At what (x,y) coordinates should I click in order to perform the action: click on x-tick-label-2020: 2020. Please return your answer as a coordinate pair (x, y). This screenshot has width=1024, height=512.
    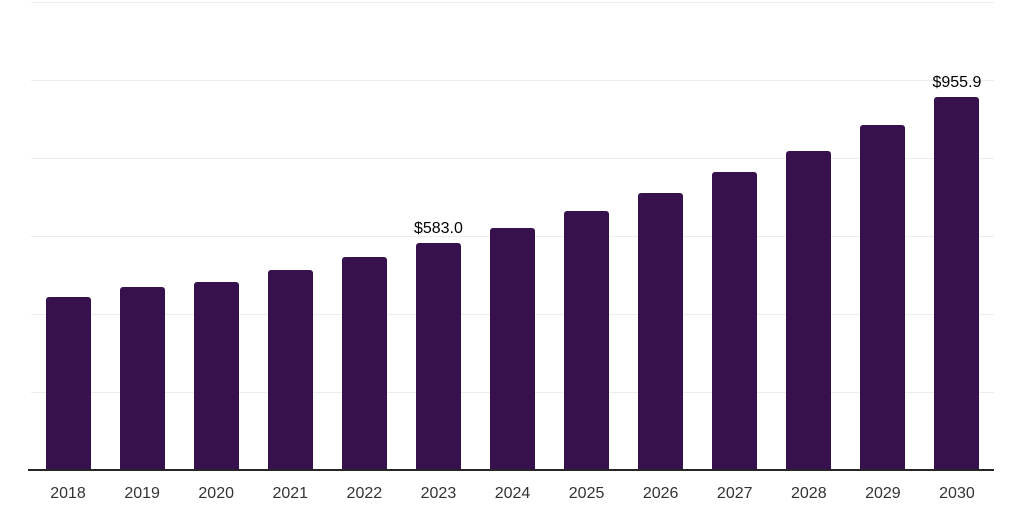
    Looking at the image, I should click on (216, 493).